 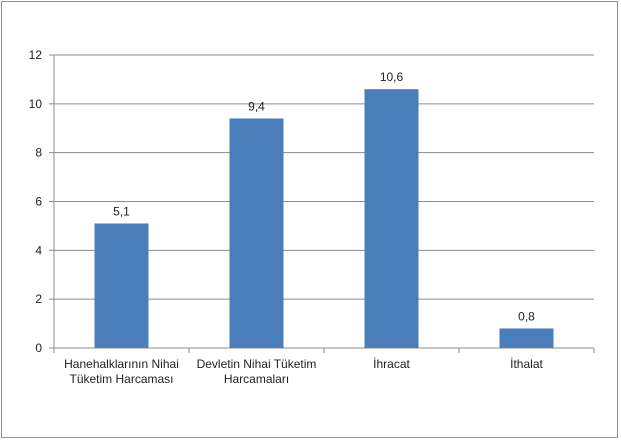 I want to click on y-tick-label: 6, so click(x=38, y=202).